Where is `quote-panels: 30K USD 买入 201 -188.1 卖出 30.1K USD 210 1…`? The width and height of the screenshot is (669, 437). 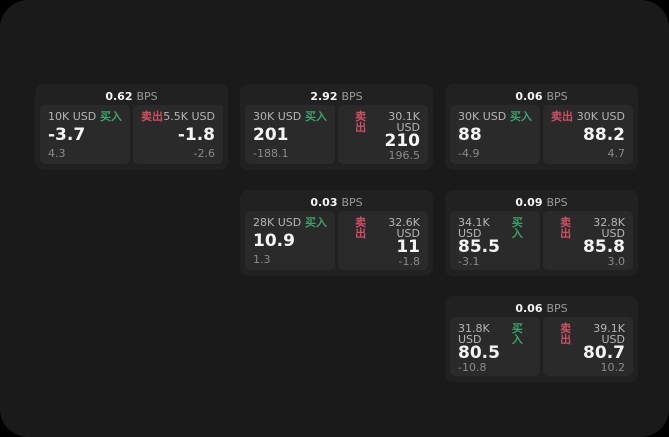 quote-panels: 30K USD 买入 201 -188.1 卖出 30.1K USD 210 1… is located at coordinates (336, 134).